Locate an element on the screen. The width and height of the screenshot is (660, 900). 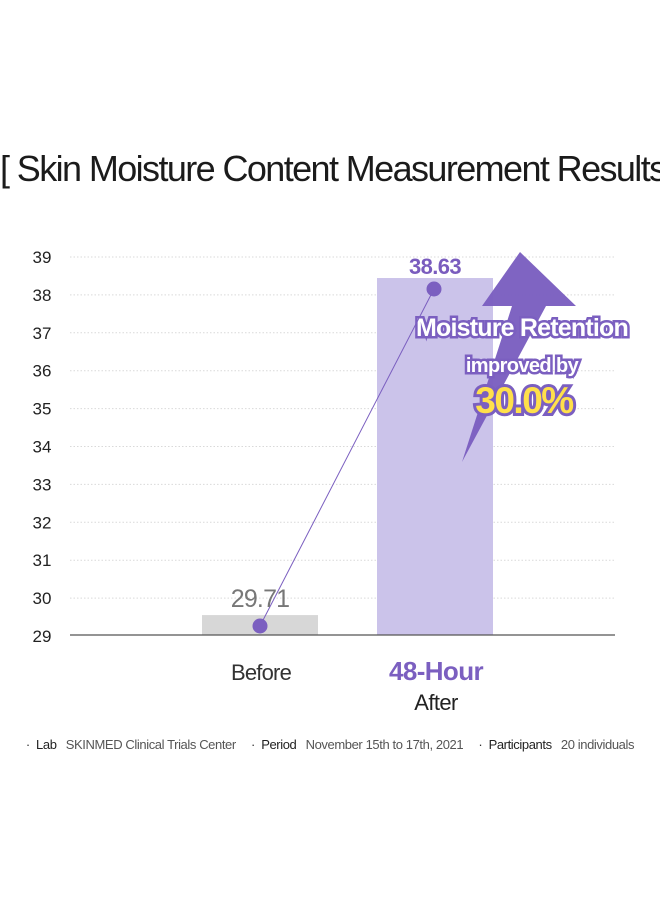
data-point-before is located at coordinates (260, 626).